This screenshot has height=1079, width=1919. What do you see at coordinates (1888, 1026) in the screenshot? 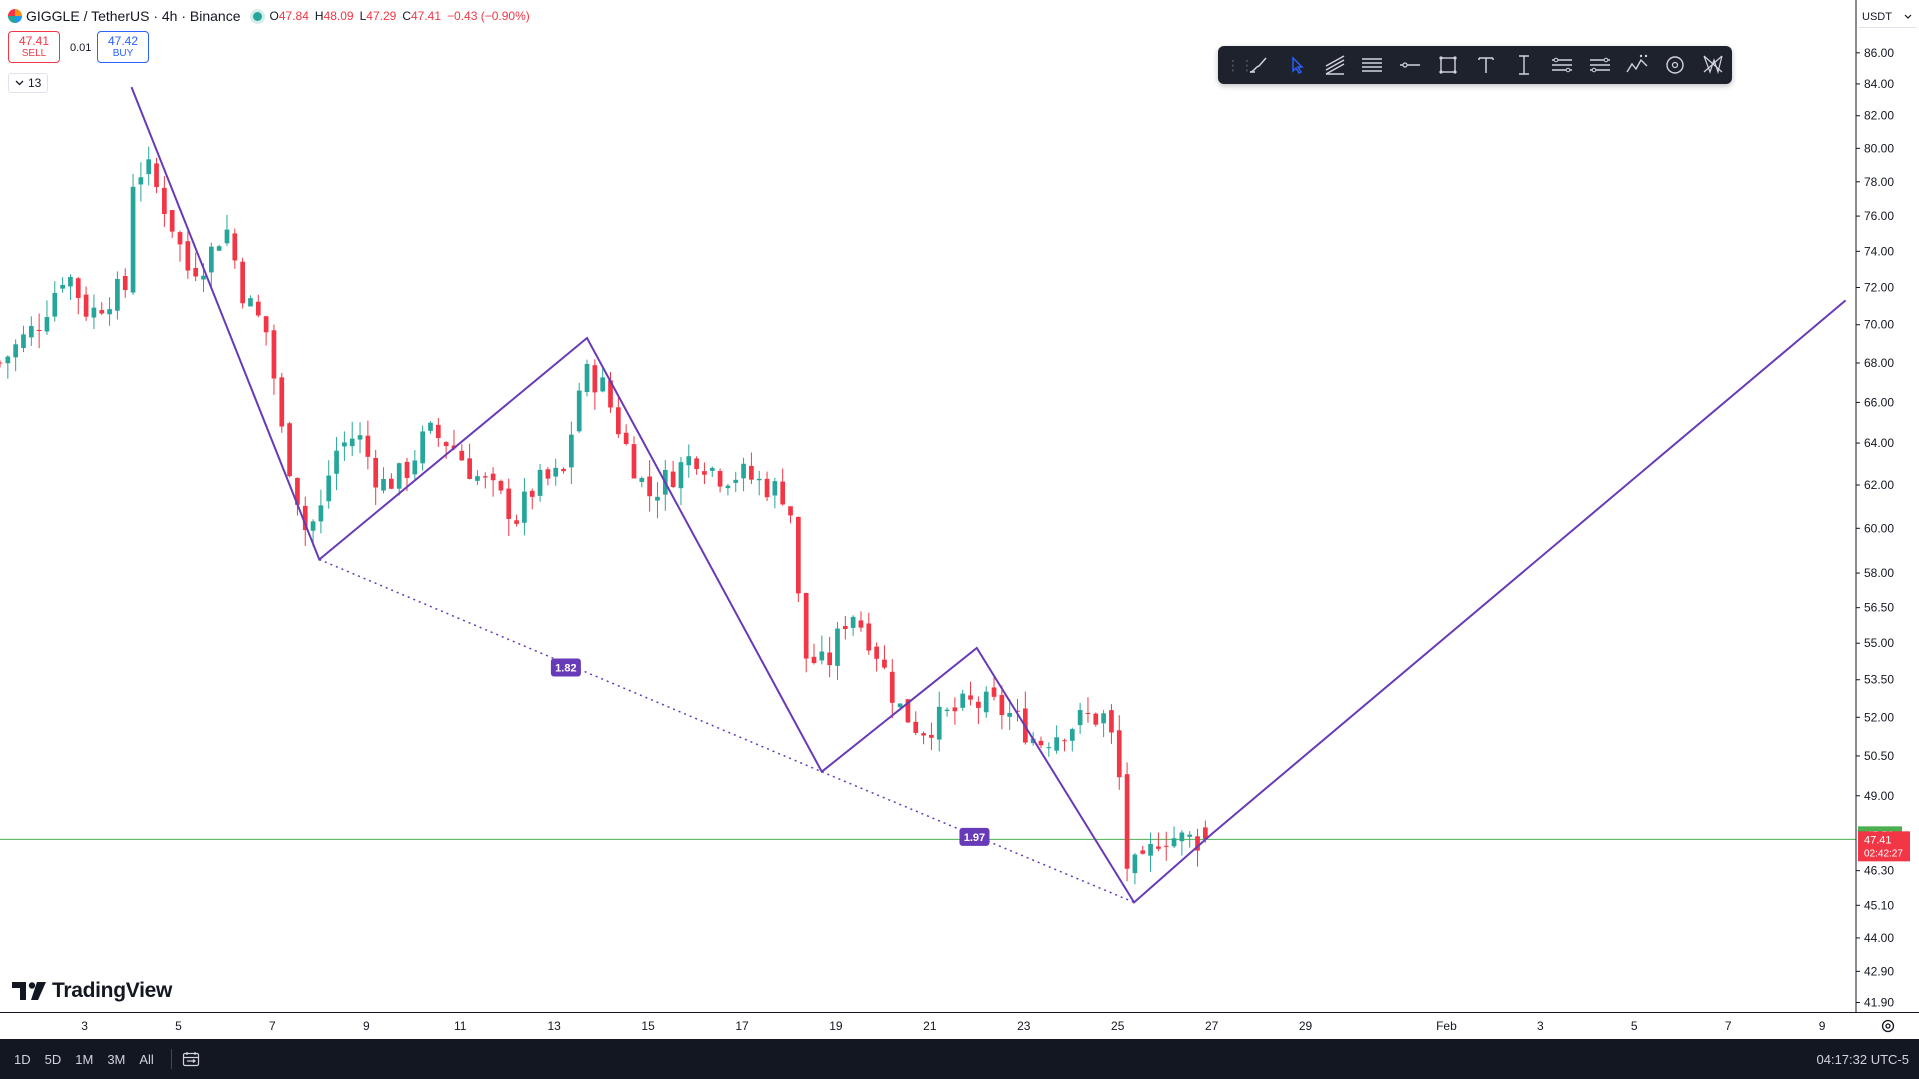
I see `chart-settings-icon` at bounding box center [1888, 1026].